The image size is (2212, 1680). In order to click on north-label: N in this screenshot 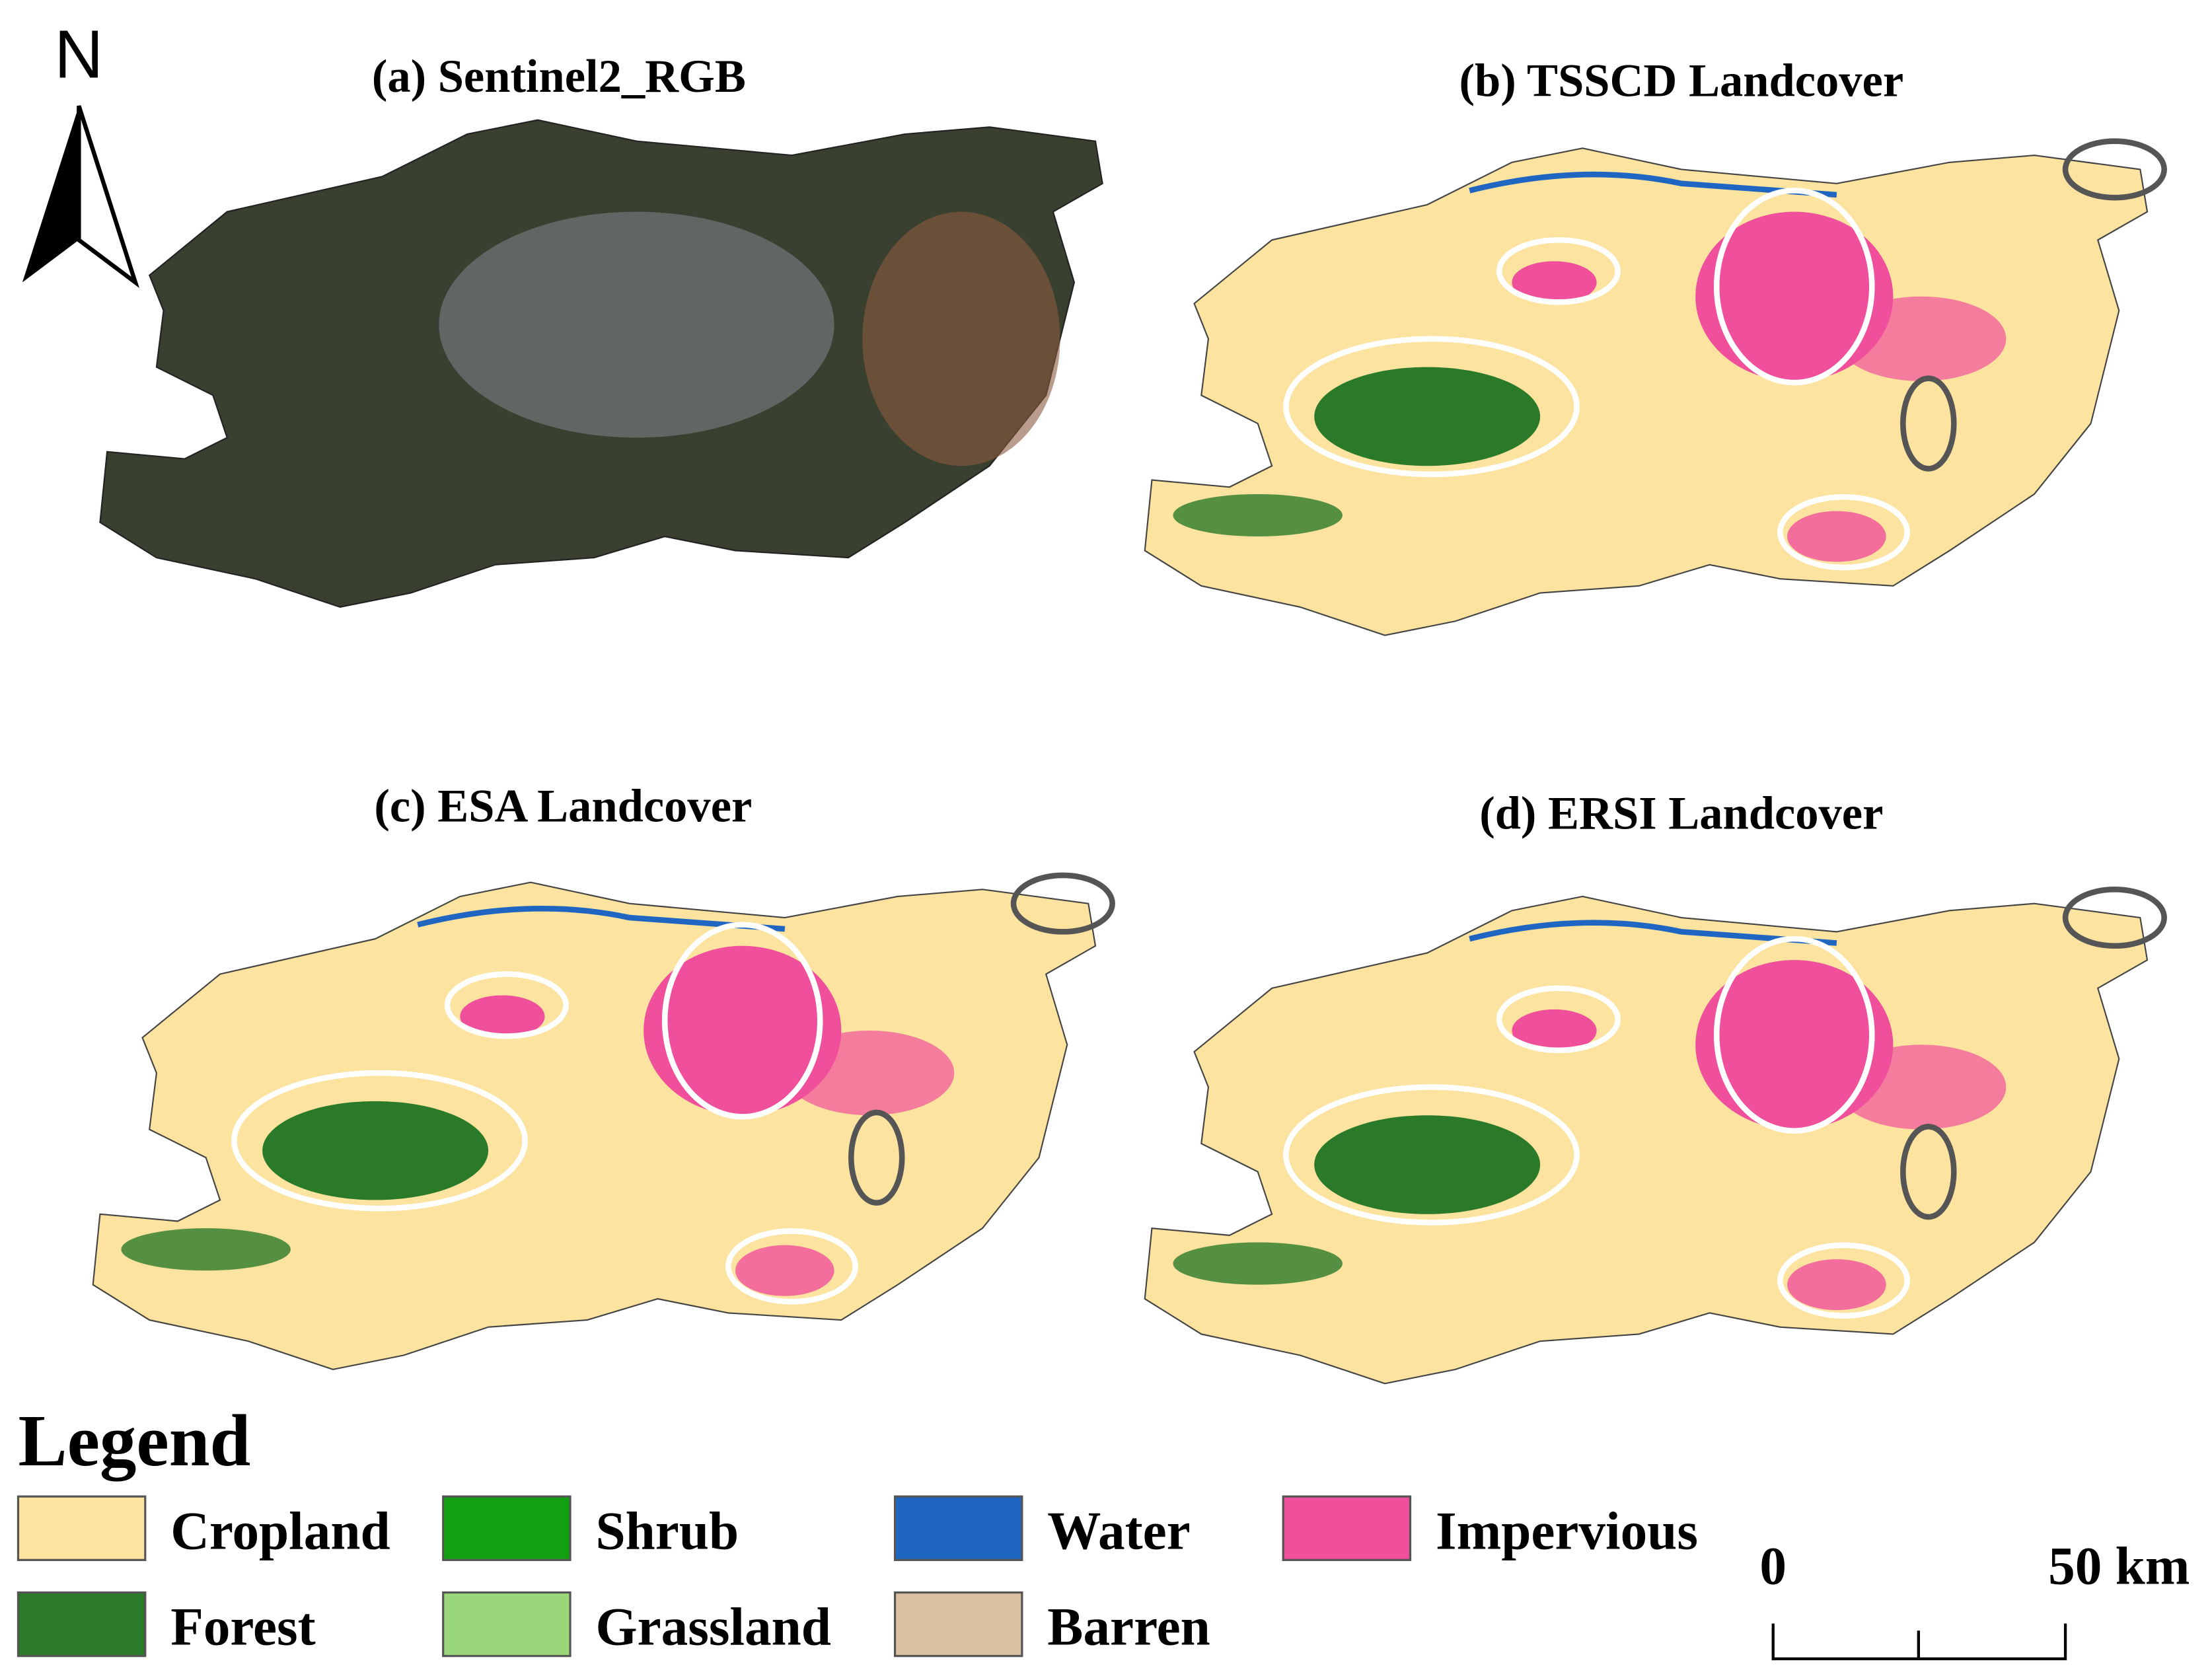, I will do `click(78, 54)`.